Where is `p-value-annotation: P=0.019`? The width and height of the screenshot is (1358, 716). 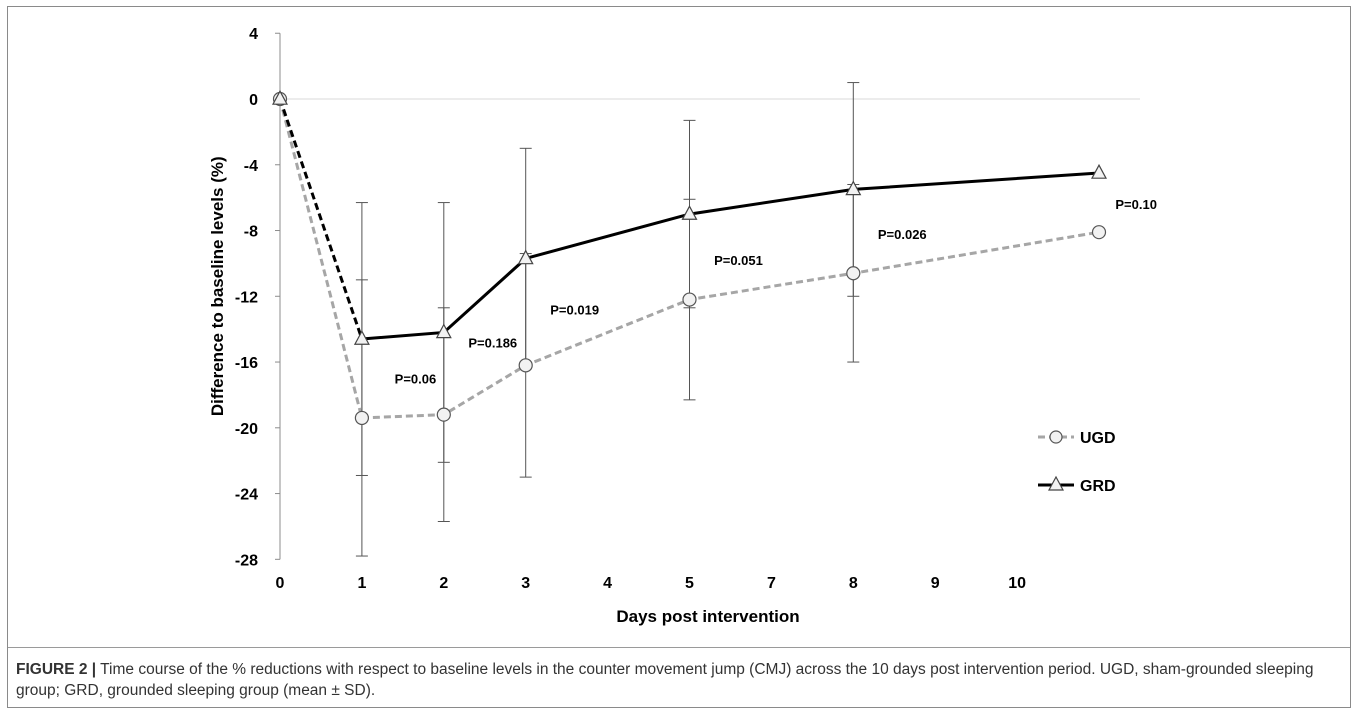 p-value-annotation: P=0.019 is located at coordinates (574, 309).